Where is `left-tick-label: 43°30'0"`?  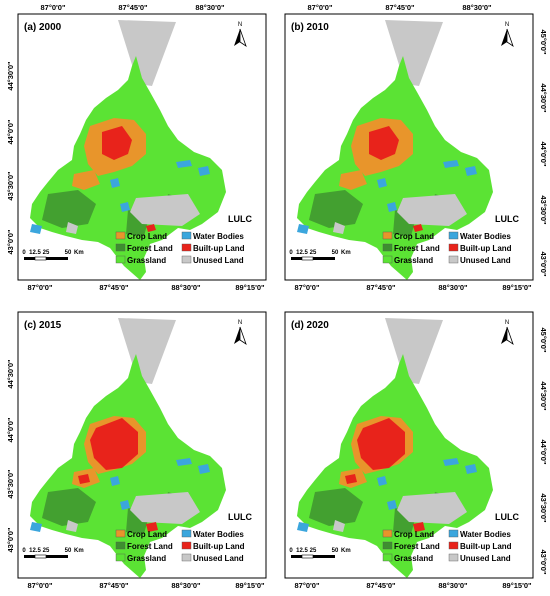
left-tick-label: 43°30'0" is located at coordinates (10, 484).